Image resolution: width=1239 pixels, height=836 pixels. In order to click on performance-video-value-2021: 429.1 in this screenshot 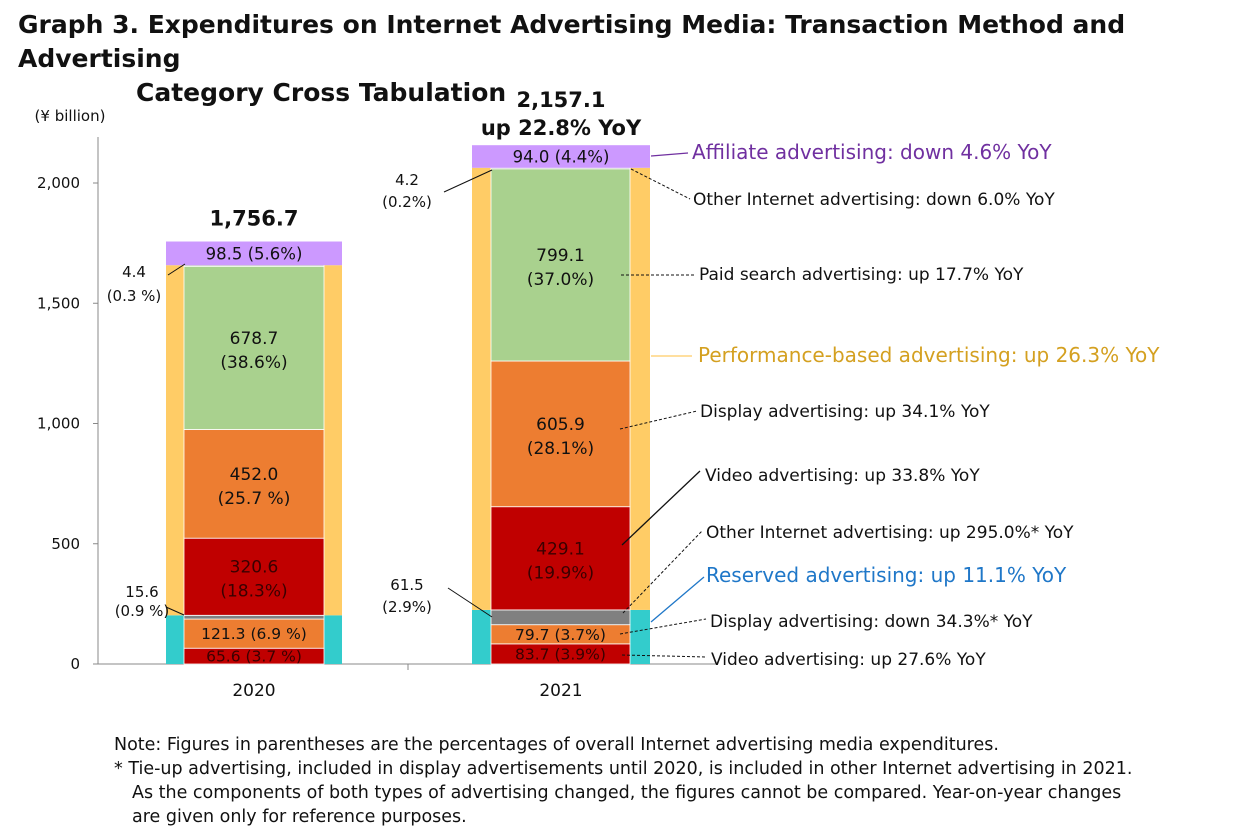, I will do `click(560, 549)`.